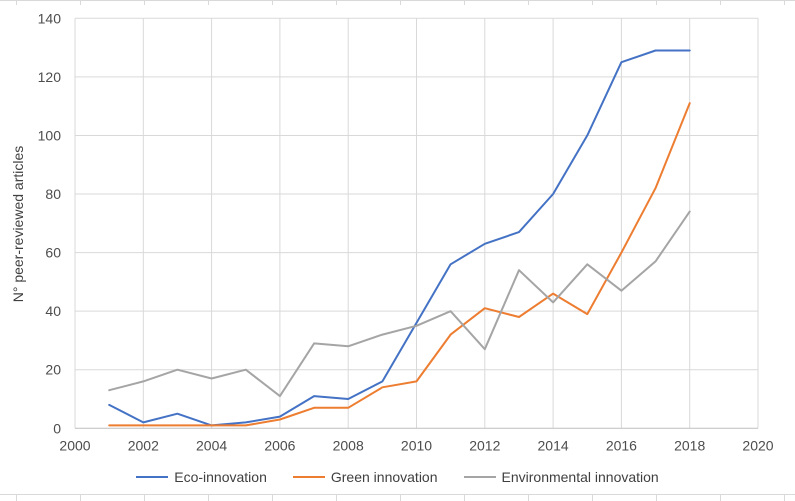 Image resolution: width=795 pixels, height=501 pixels. Describe the element at coordinates (53, 253) in the screenshot. I see `y-tick-label: 60` at that location.